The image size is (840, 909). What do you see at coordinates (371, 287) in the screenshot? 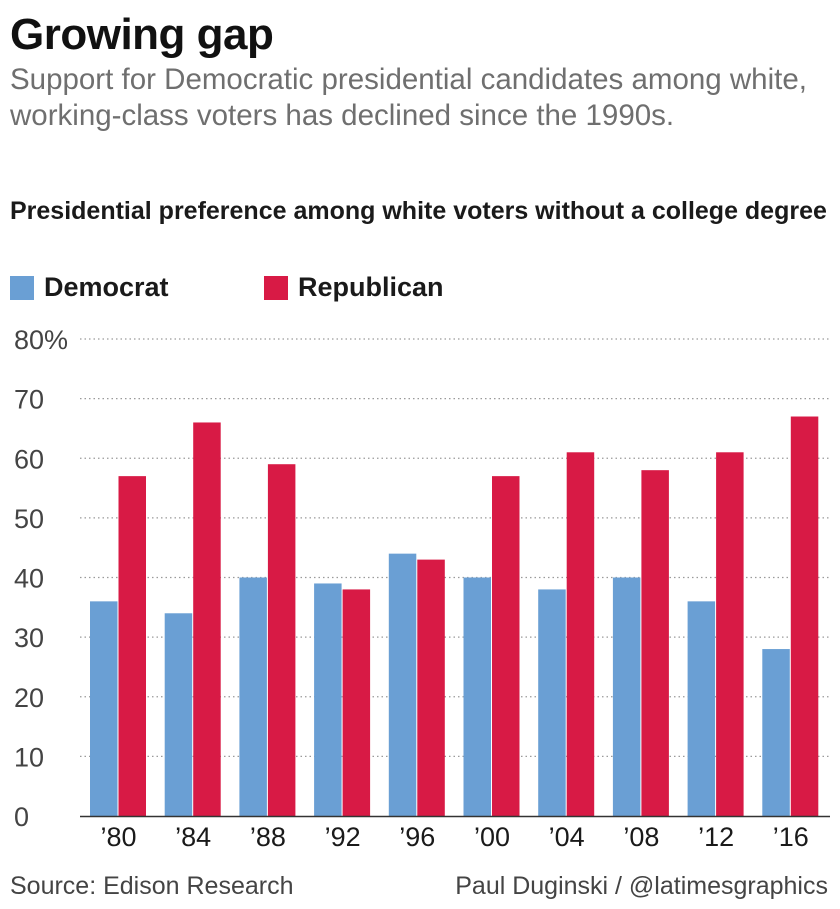
I see `legend-label-republican: Republican` at bounding box center [371, 287].